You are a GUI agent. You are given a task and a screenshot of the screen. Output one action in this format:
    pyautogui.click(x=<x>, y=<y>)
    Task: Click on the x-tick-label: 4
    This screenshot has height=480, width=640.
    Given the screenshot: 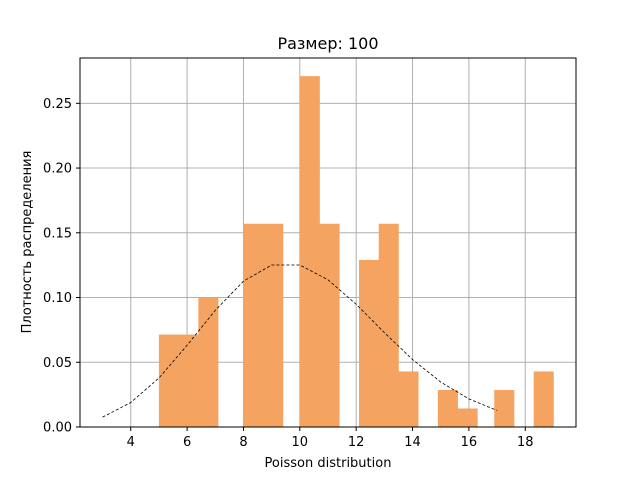 What is the action you would take?
    pyautogui.click(x=131, y=442)
    